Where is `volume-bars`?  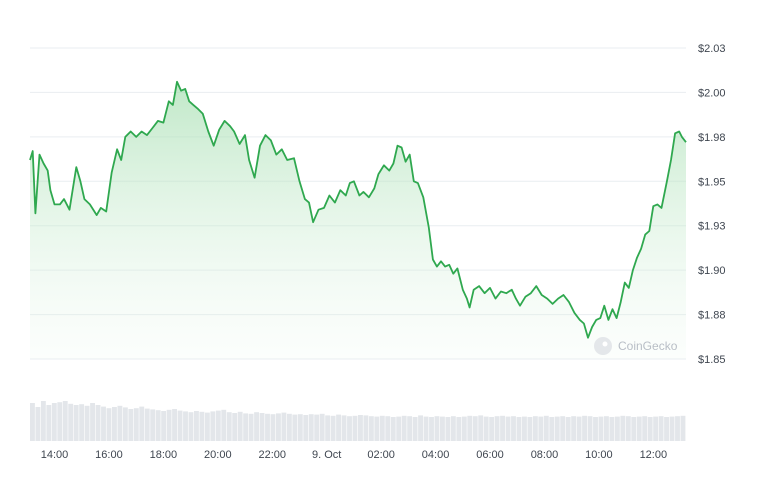
volume-bars is located at coordinates (358, 421).